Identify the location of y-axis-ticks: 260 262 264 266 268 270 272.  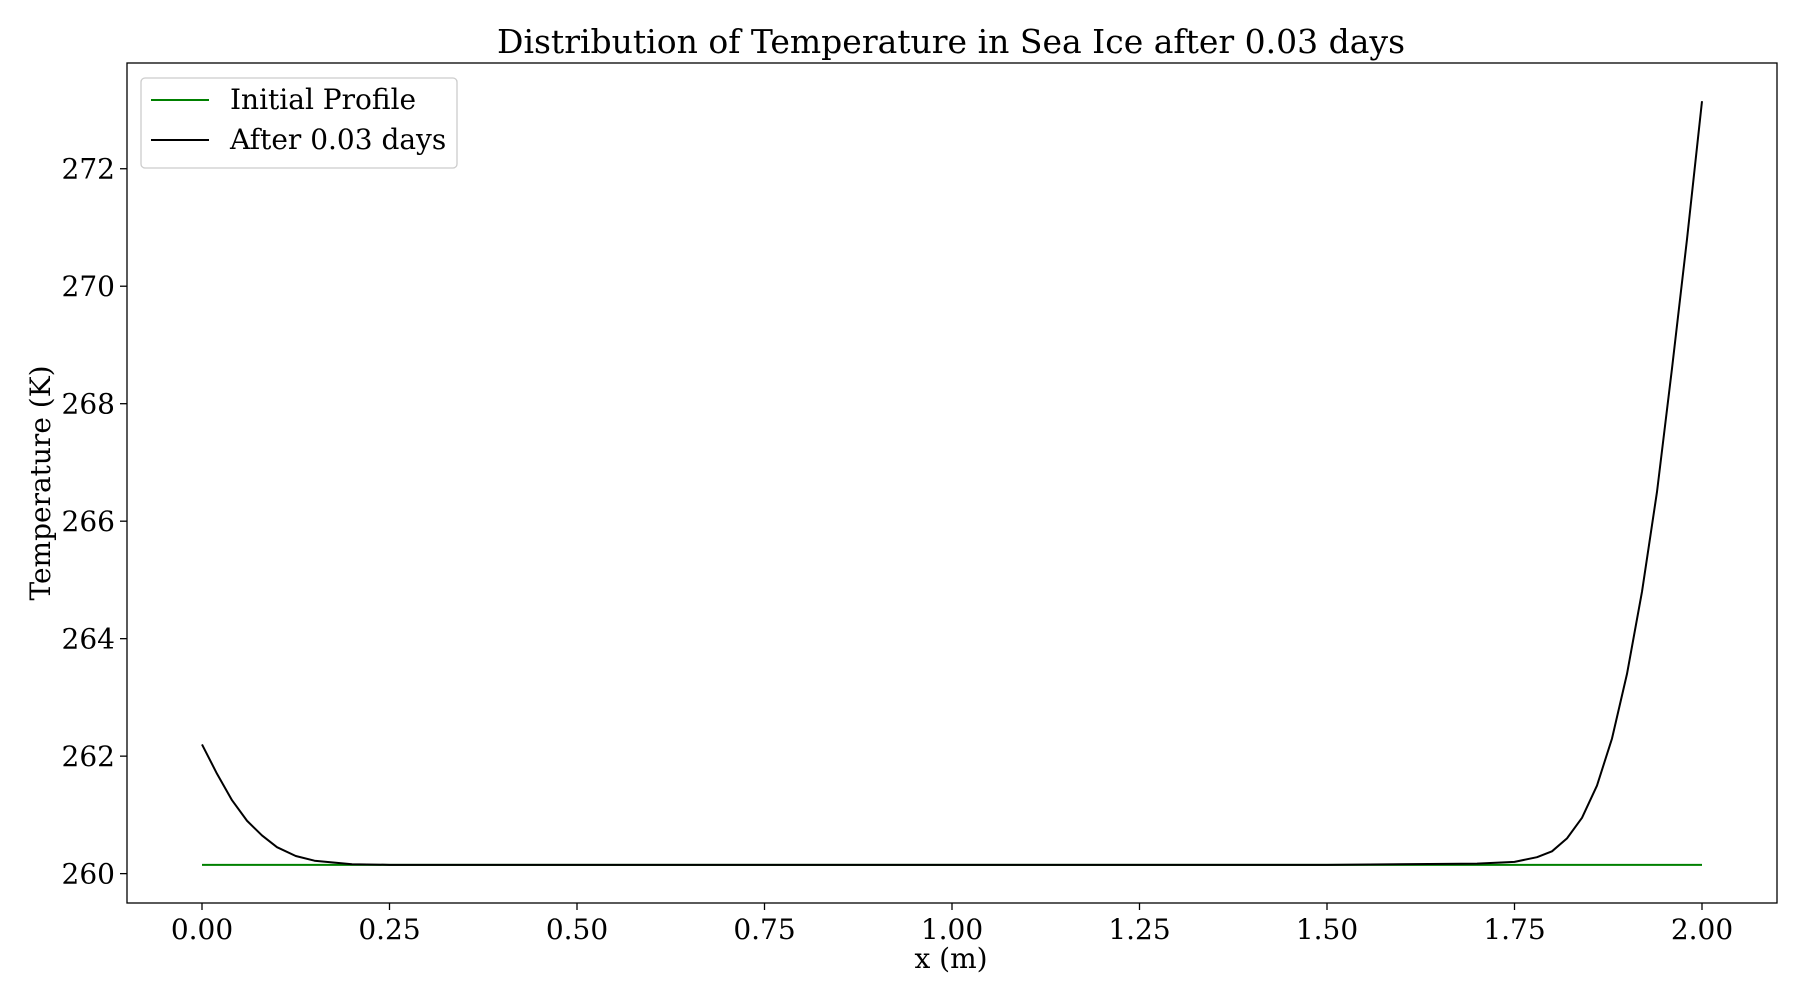
(94, 522).